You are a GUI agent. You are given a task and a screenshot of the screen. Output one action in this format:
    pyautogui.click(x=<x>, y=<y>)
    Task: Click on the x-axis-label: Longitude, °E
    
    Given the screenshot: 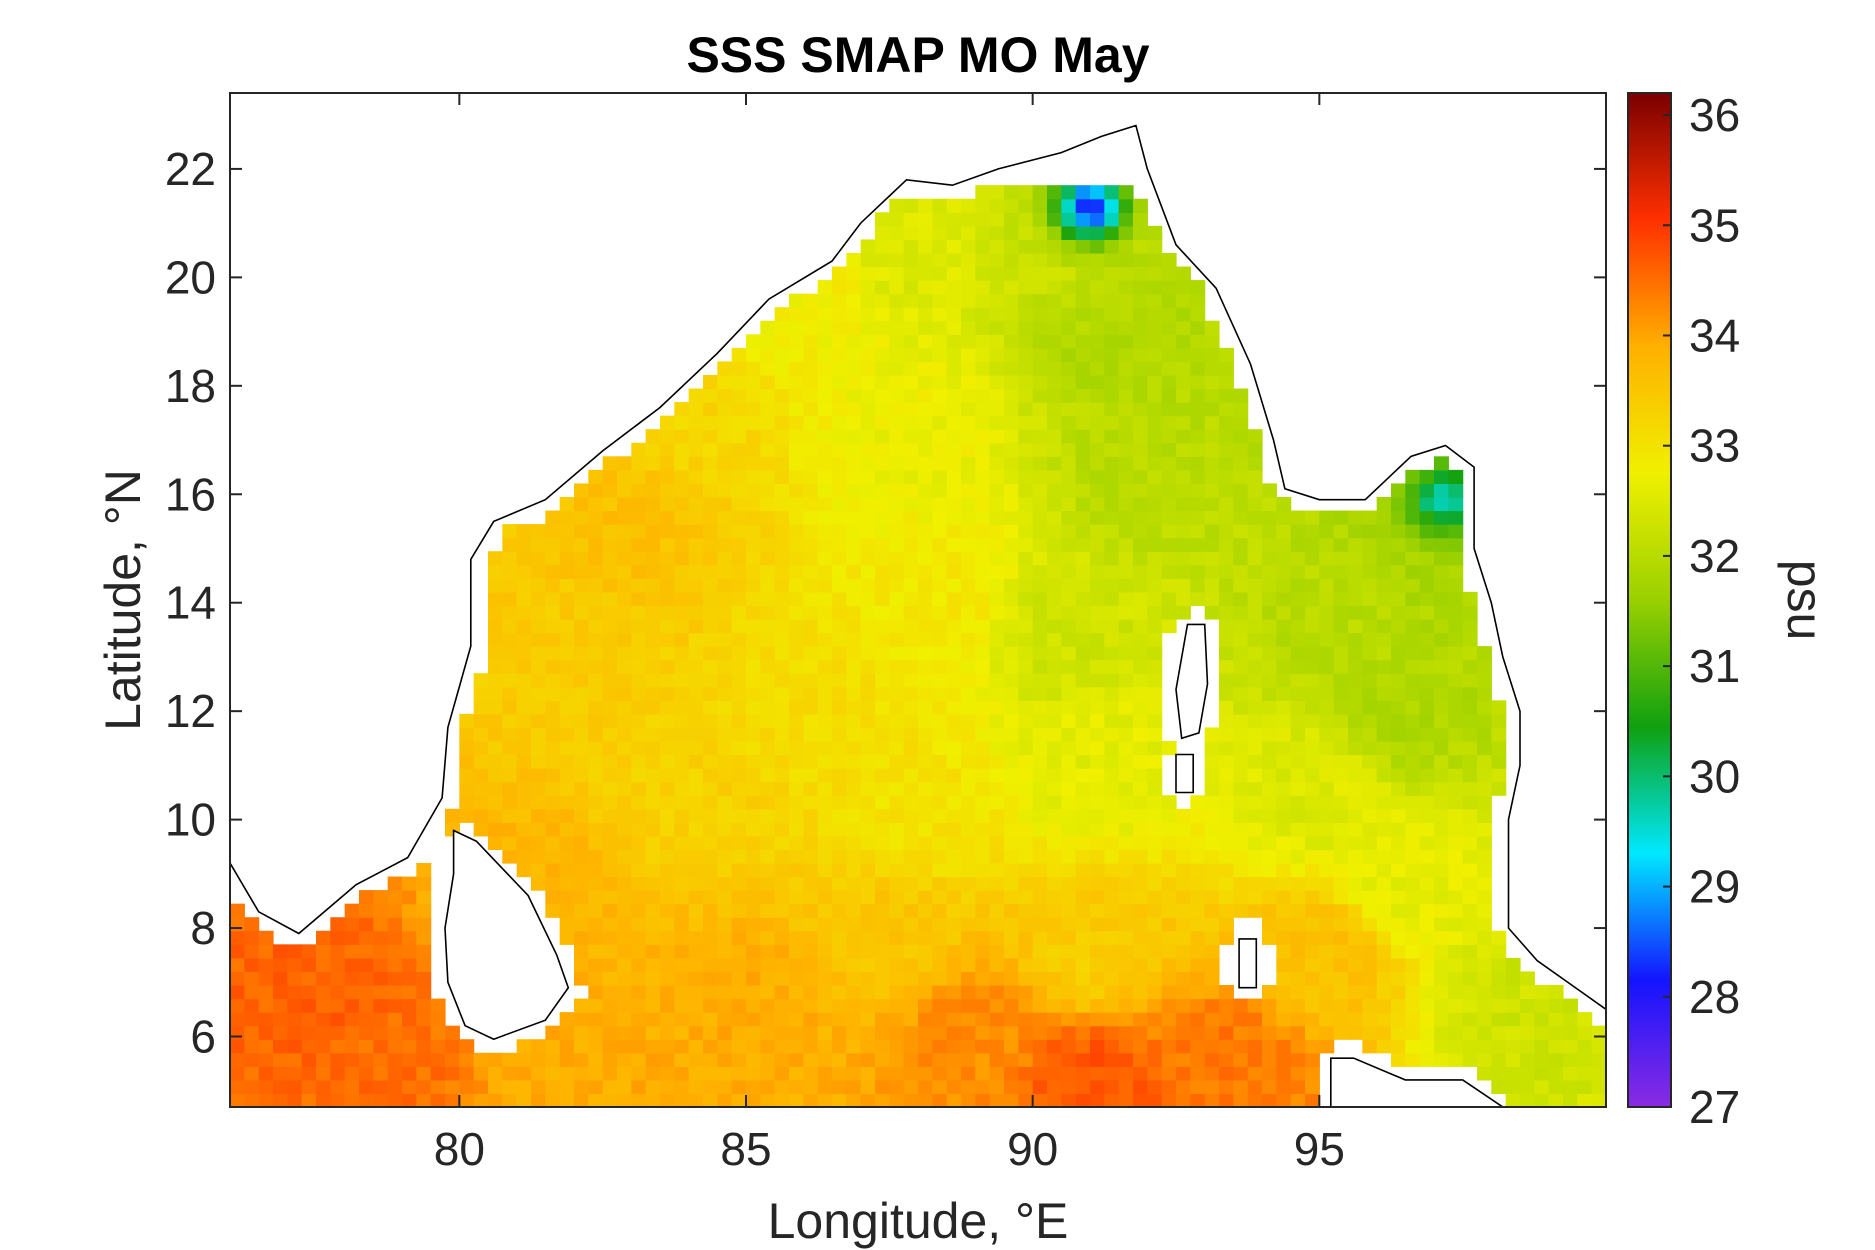 What is the action you would take?
    pyautogui.click(x=918, y=1221)
    